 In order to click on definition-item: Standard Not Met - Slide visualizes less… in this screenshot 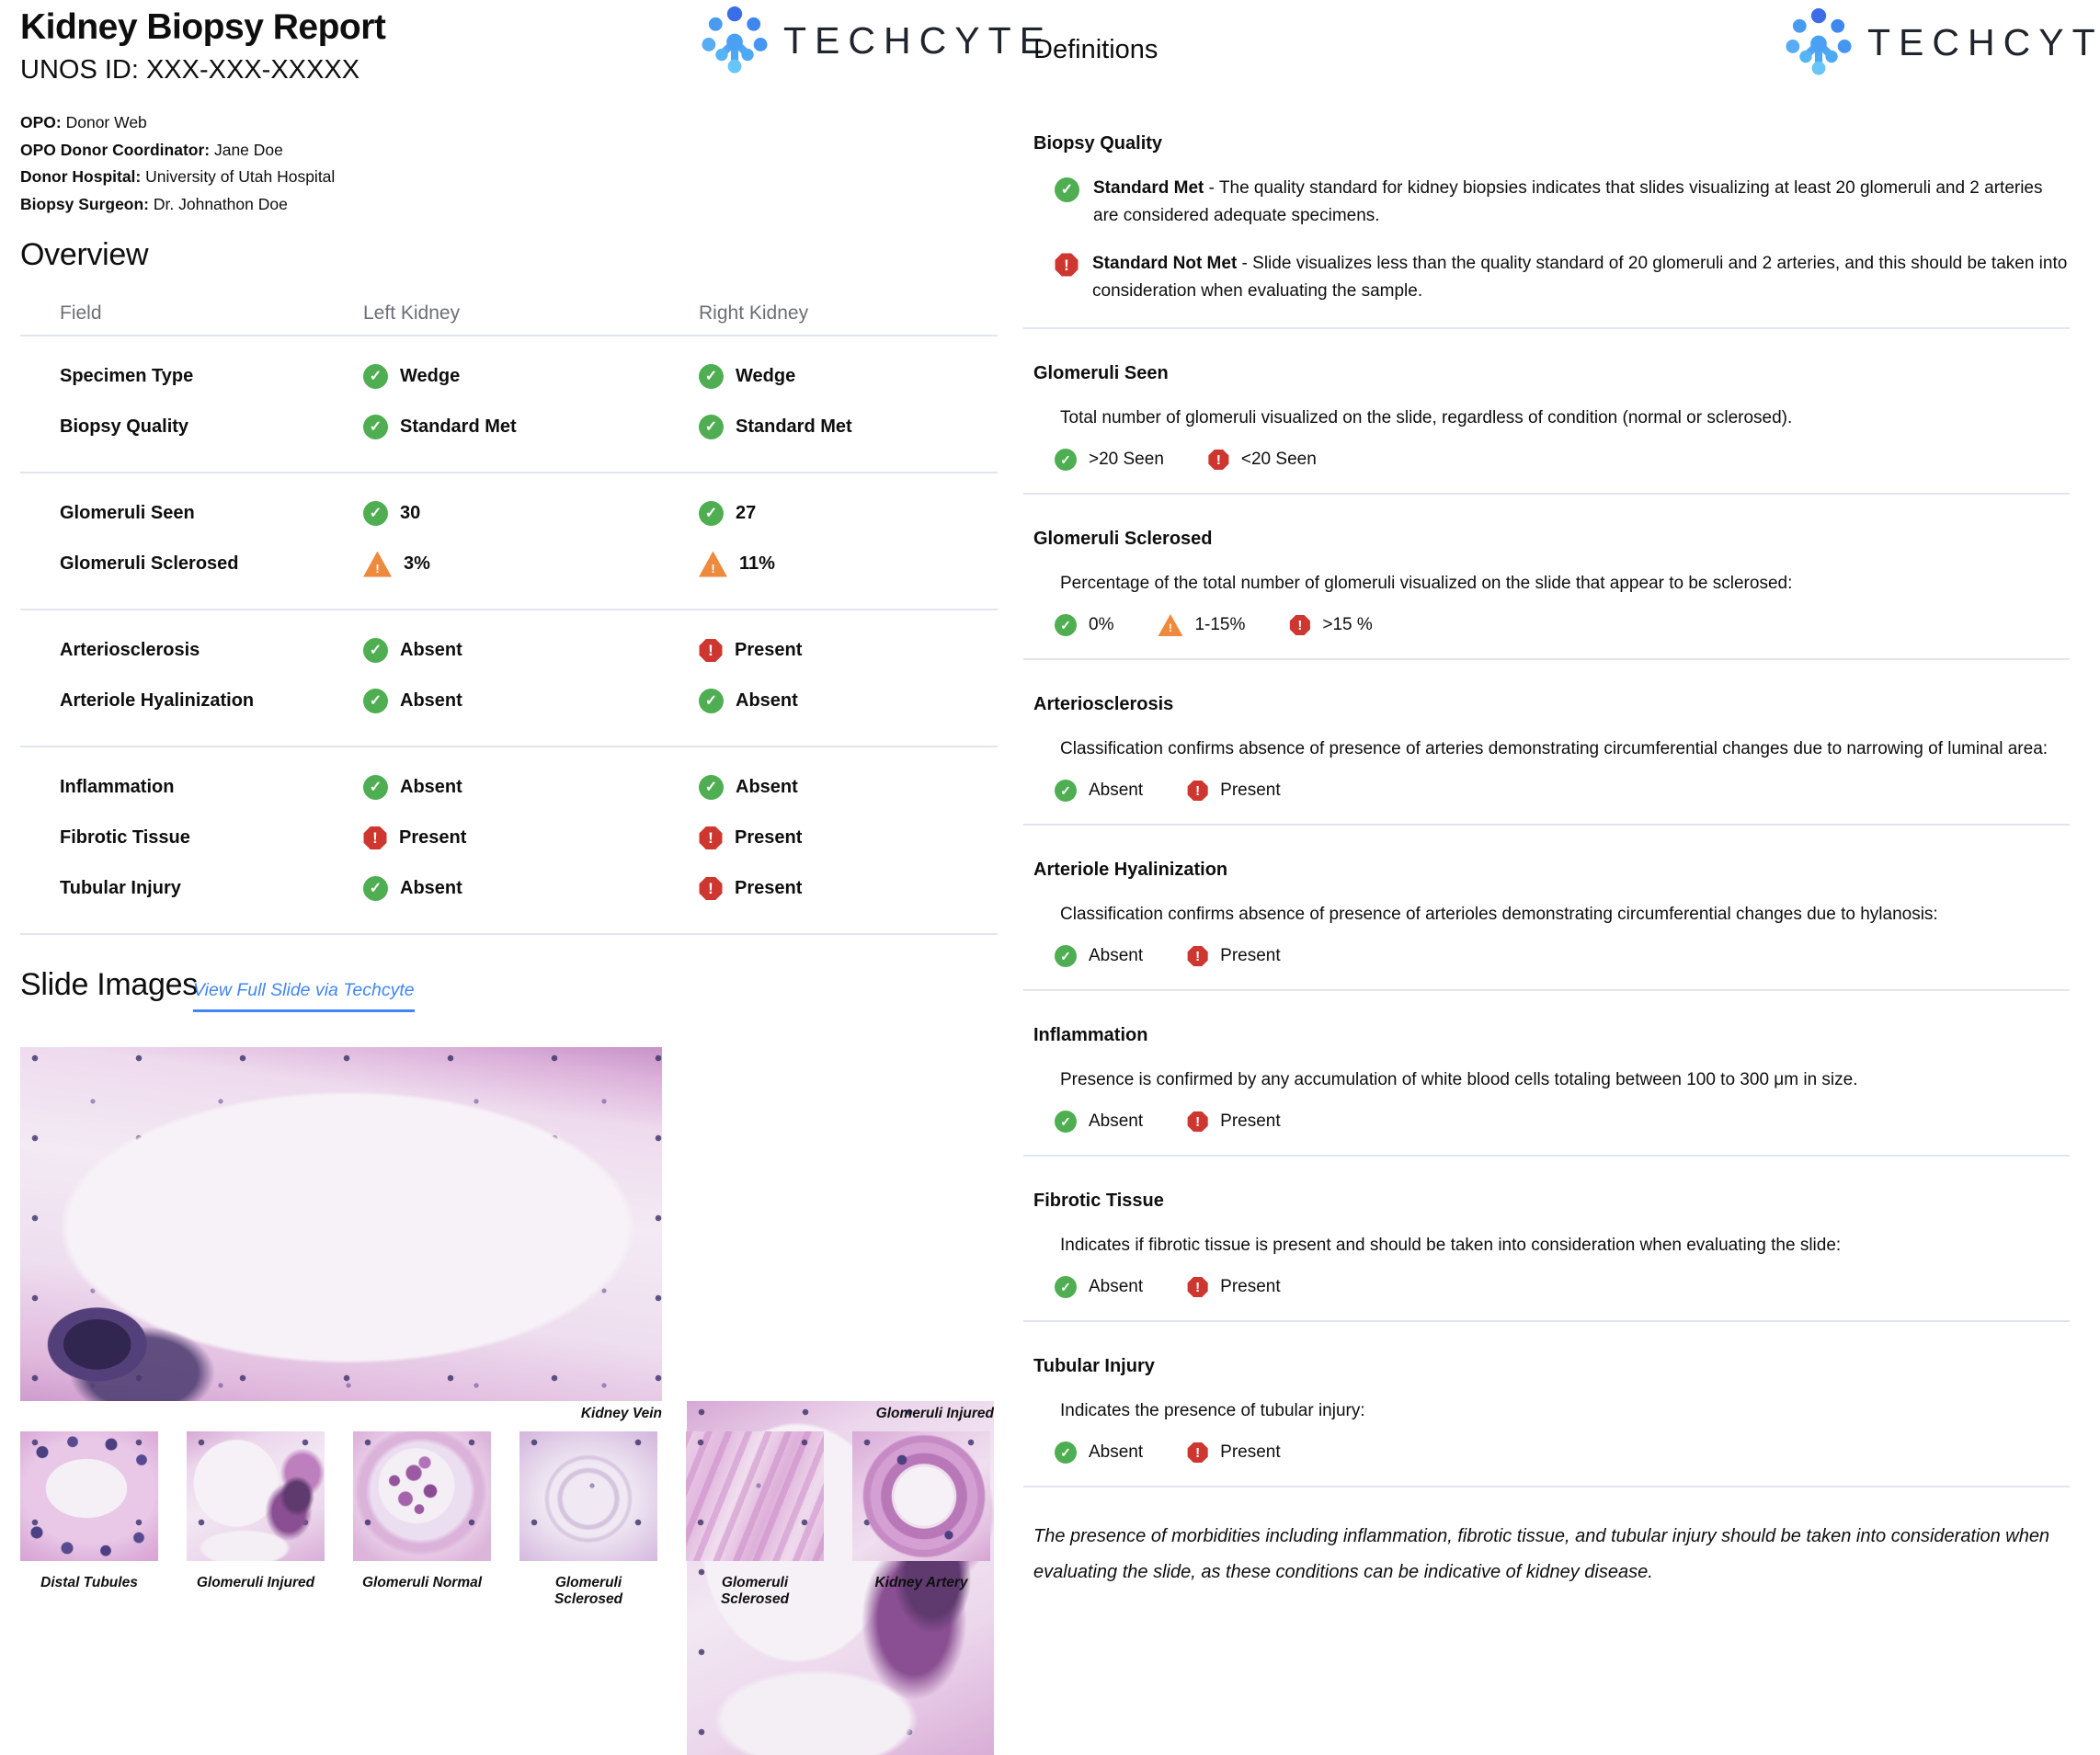, I will do `click(1563, 278)`.